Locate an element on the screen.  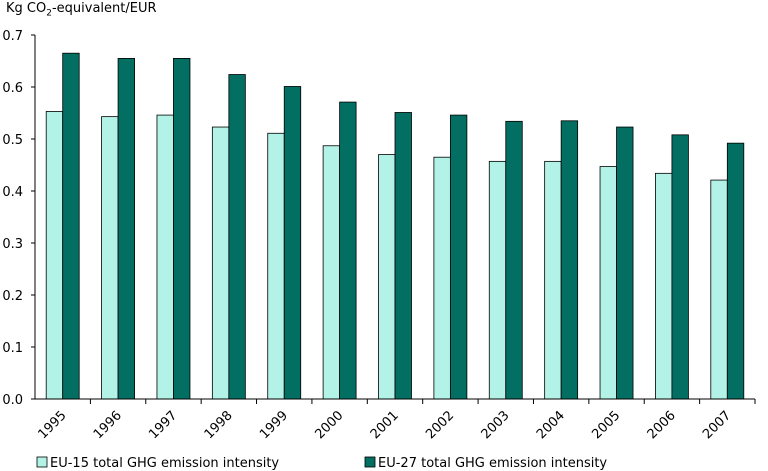
bar-eu15-2003 is located at coordinates (497, 280).